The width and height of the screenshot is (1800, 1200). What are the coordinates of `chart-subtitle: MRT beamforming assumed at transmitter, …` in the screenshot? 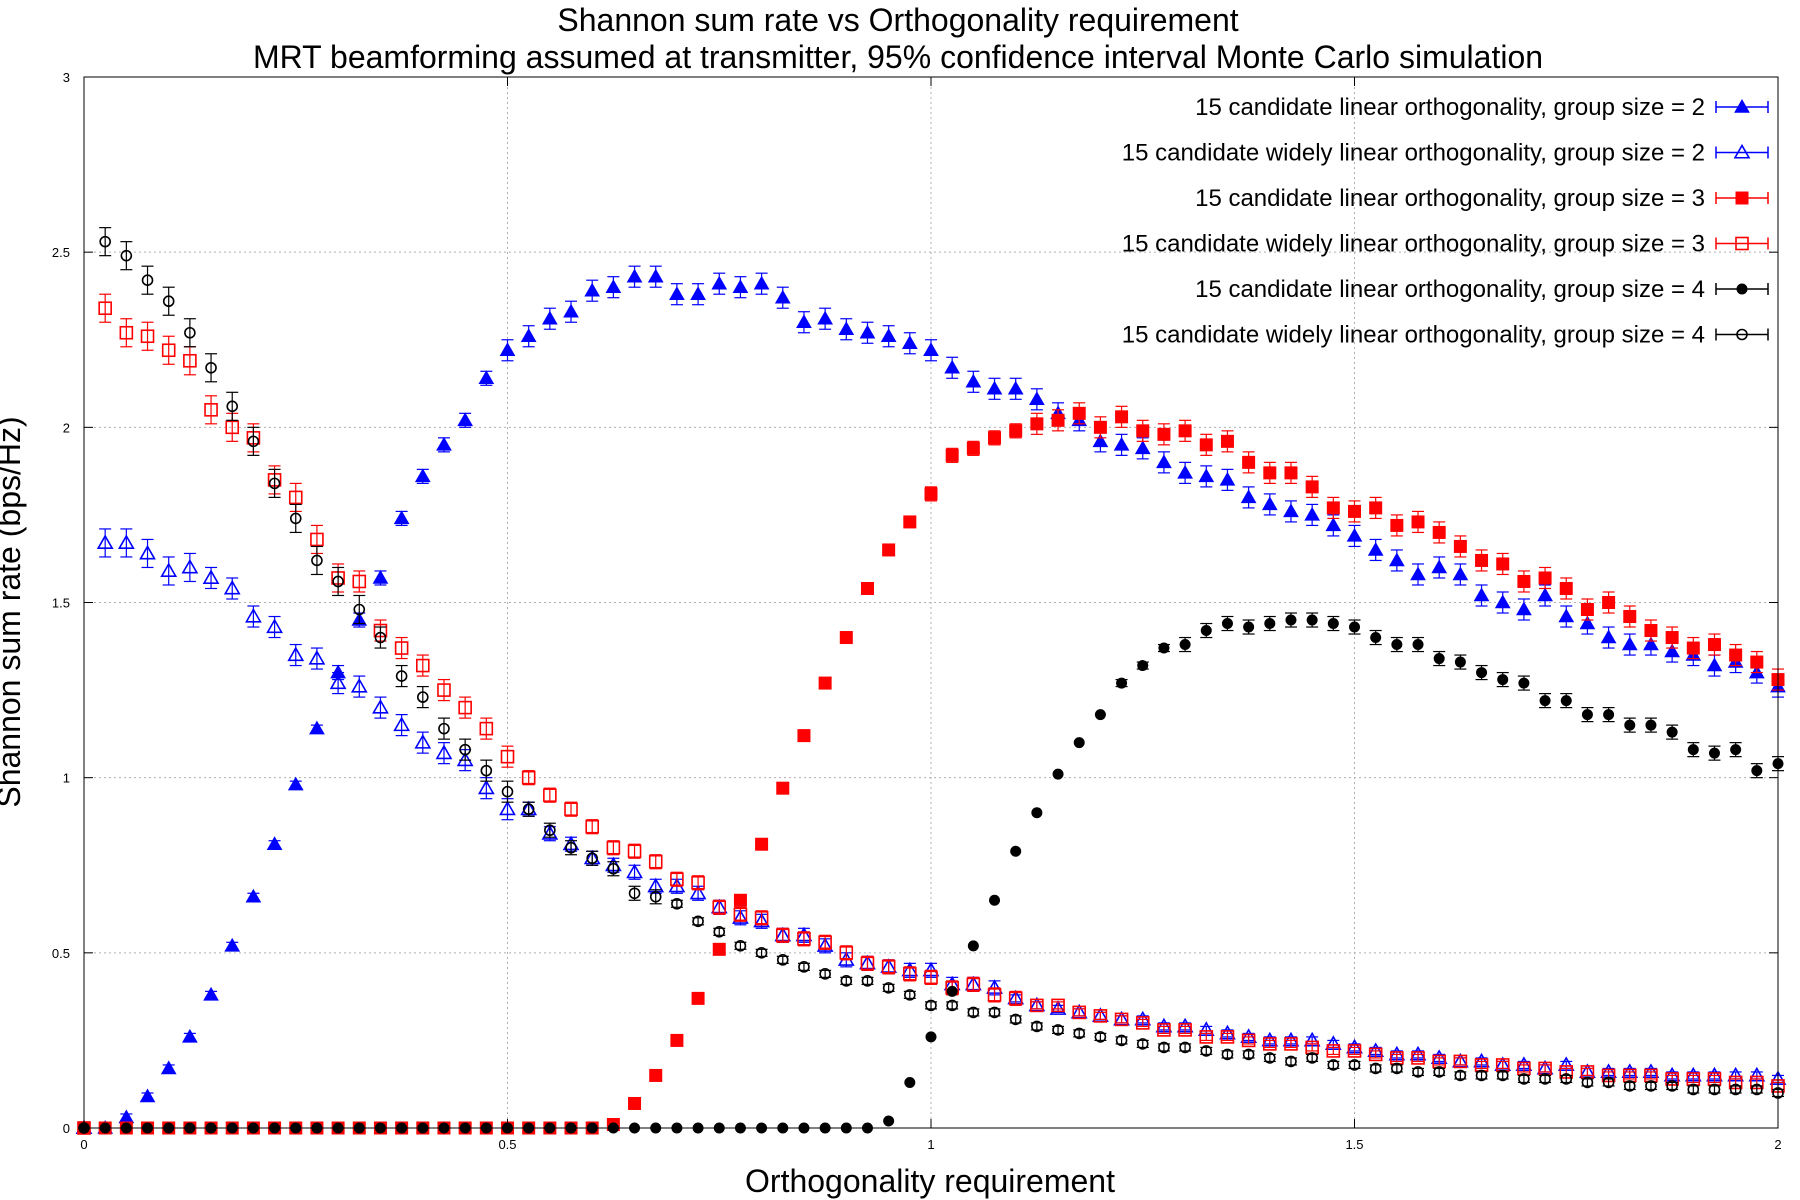 It's located at (898, 57).